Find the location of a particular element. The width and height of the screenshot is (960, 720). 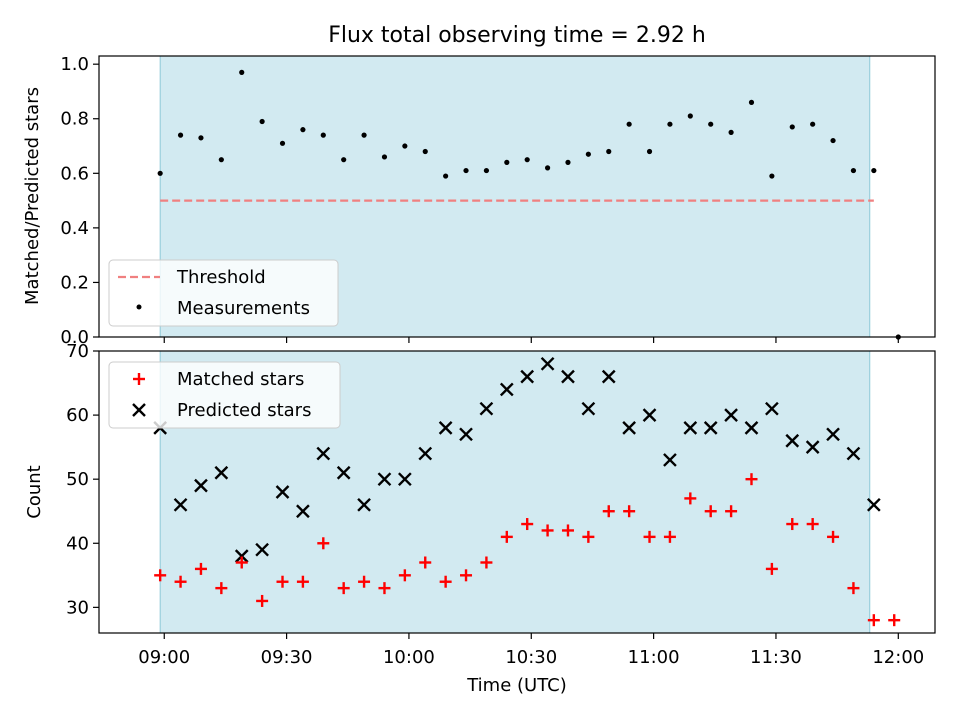

xtick-label: 09:00 is located at coordinates (164, 657).